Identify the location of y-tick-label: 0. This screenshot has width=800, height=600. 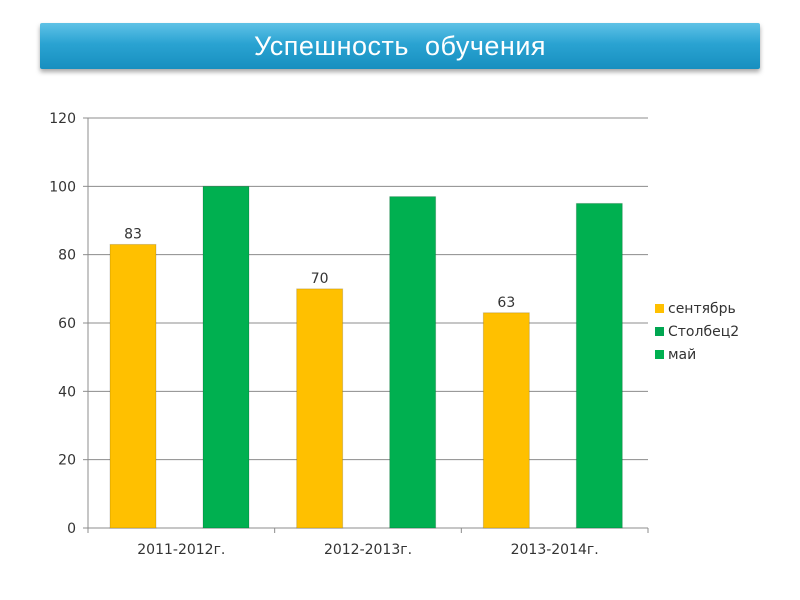
(71, 529).